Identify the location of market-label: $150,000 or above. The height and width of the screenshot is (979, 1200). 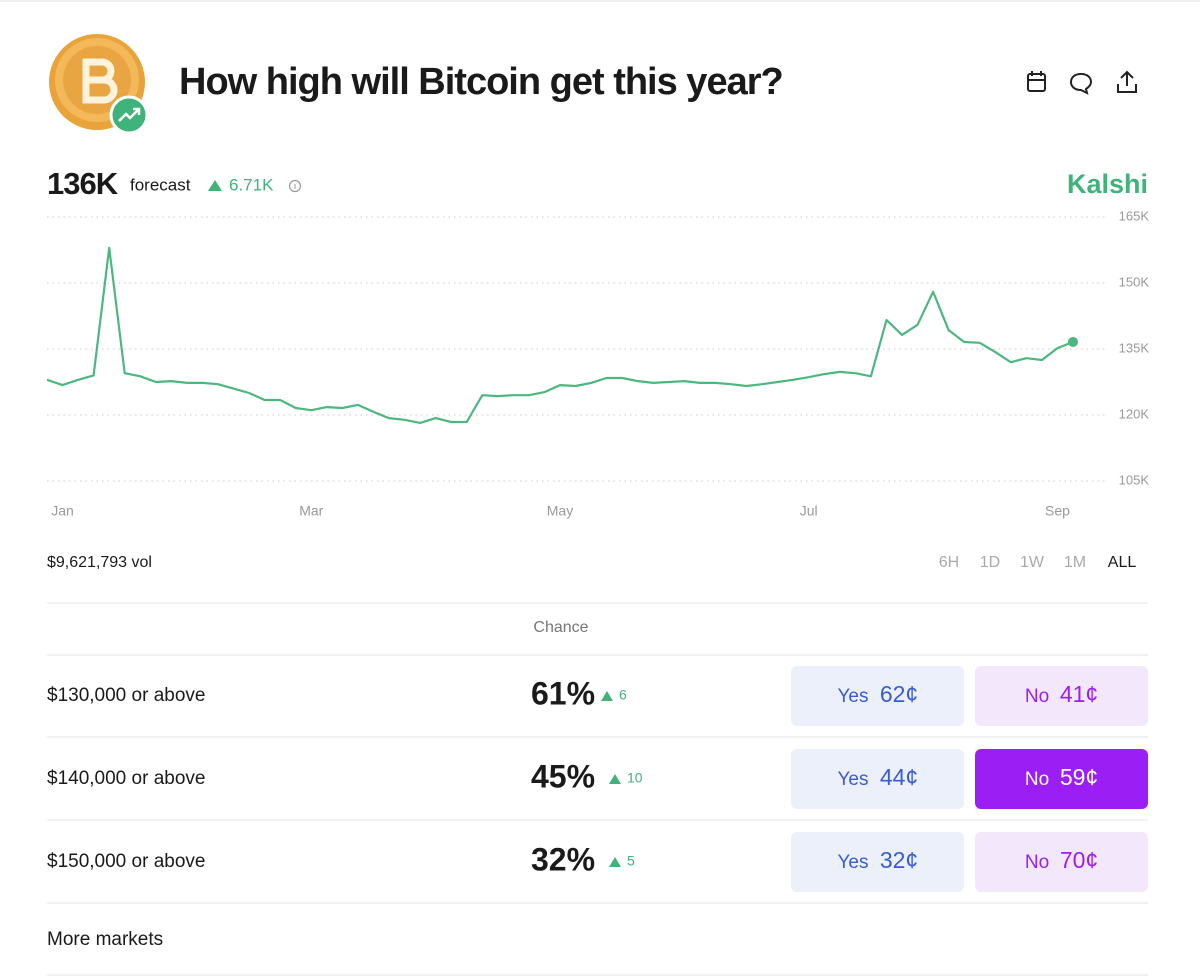
(126, 861).